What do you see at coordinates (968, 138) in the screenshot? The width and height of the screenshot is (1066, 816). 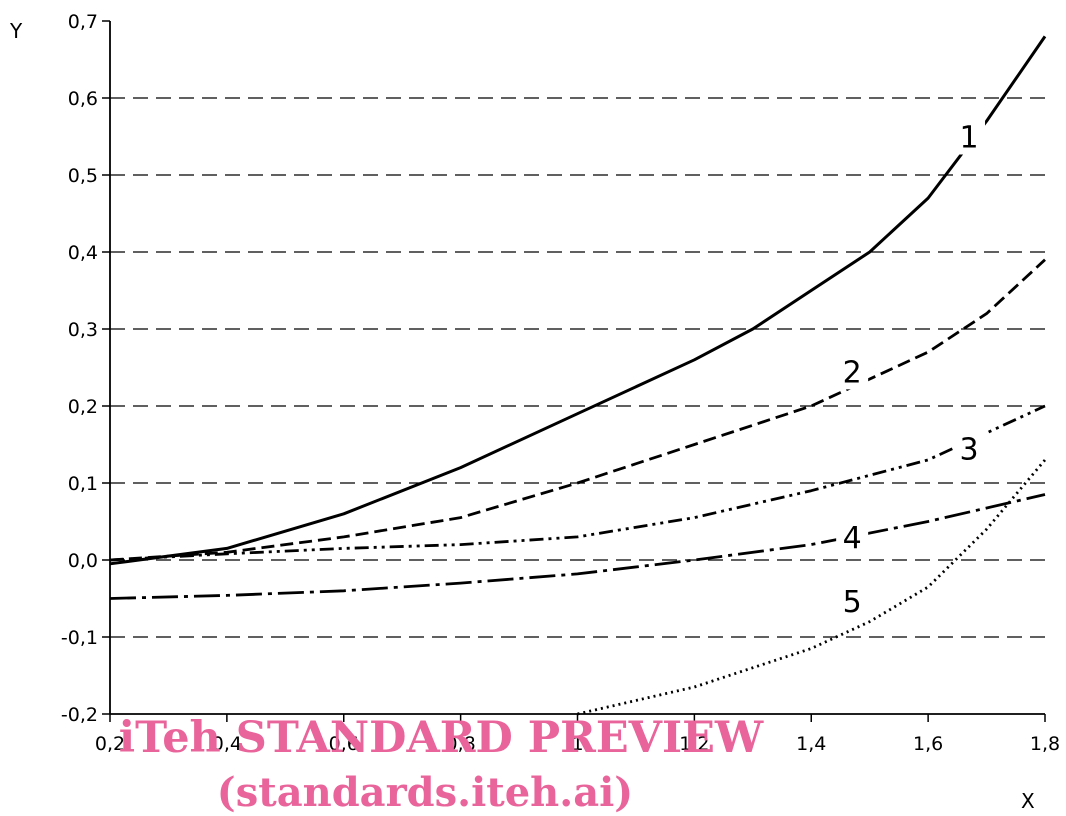 I see `curve-label-1: 1` at bounding box center [968, 138].